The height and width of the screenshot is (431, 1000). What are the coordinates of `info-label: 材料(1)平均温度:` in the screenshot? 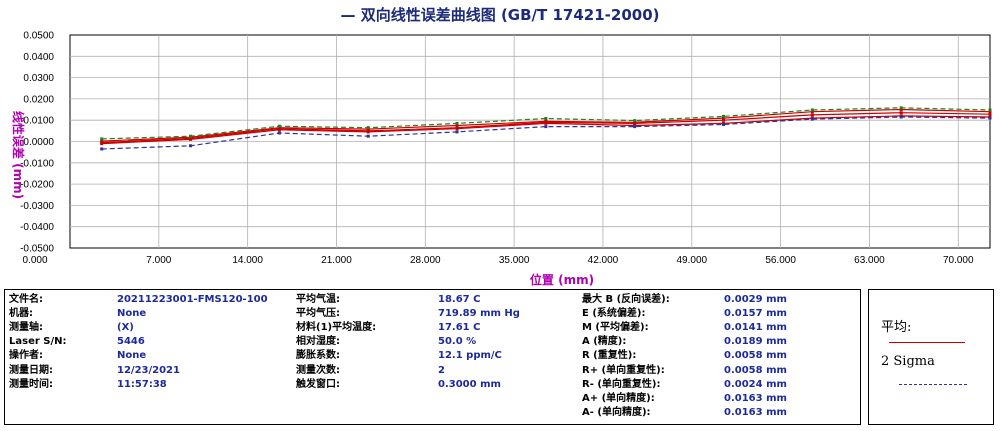 It's located at (336, 328).